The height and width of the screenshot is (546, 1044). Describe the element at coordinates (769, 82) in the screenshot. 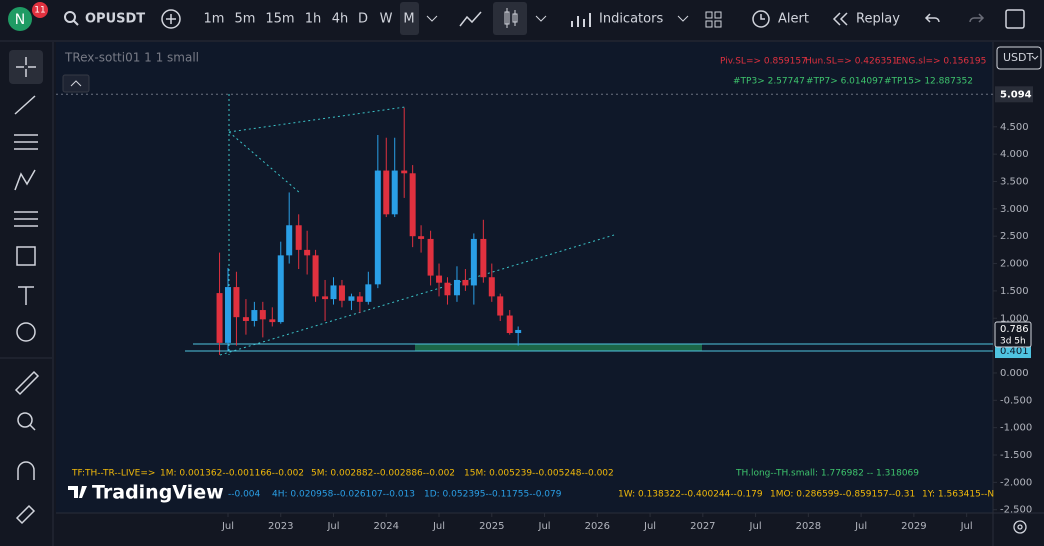

I see `tp-label: #TP3> 2.57747` at that location.